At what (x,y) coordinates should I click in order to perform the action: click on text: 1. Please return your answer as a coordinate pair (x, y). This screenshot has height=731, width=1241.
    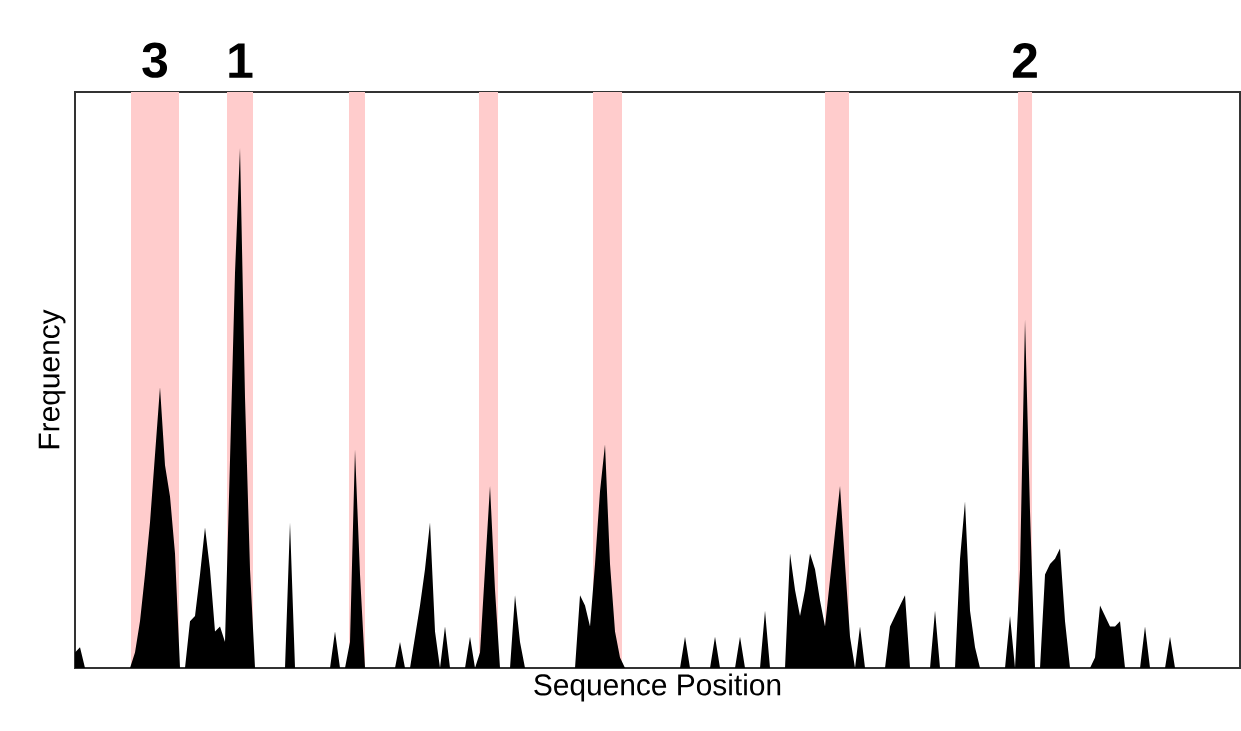
    Looking at the image, I should click on (241, 60).